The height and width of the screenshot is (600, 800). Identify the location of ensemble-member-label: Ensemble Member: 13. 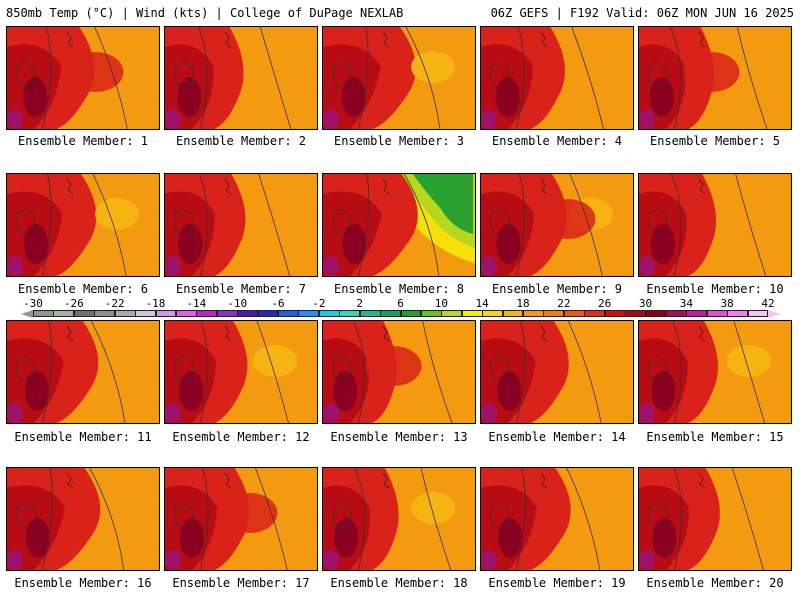
(399, 437).